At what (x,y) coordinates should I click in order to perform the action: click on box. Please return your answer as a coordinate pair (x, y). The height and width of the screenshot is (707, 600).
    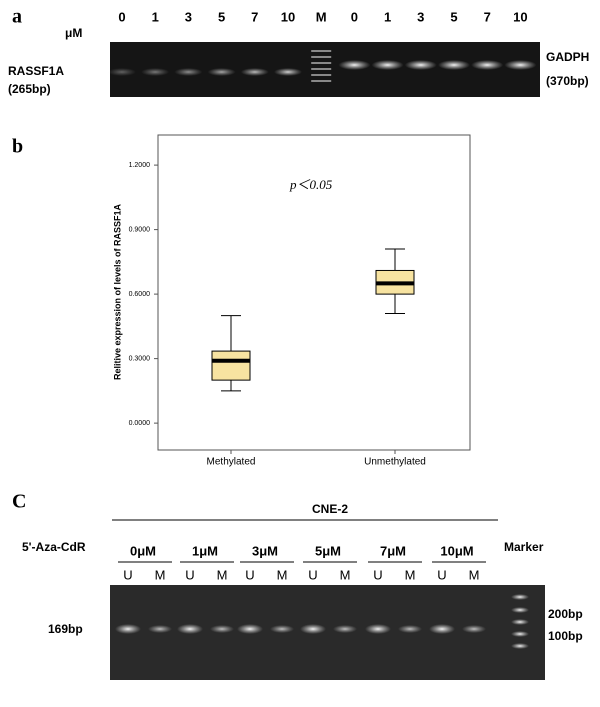
    Looking at the image, I should click on (231, 365).